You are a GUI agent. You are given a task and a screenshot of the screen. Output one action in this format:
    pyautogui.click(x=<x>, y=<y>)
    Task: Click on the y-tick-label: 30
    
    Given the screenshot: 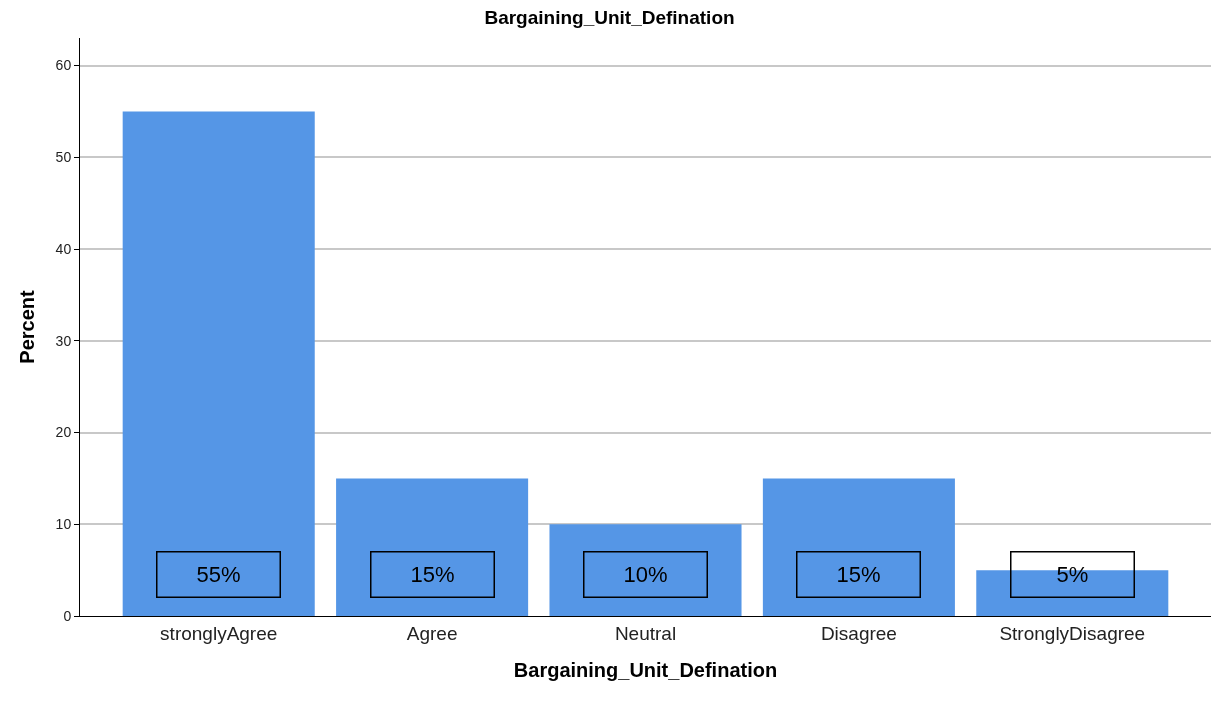 What is the action you would take?
    pyautogui.click(x=63, y=340)
    